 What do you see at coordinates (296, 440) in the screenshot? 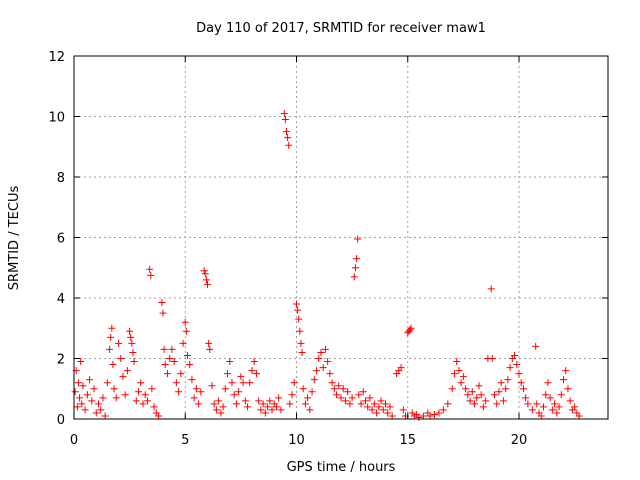
I see `x-tick-label: 10` at bounding box center [296, 440].